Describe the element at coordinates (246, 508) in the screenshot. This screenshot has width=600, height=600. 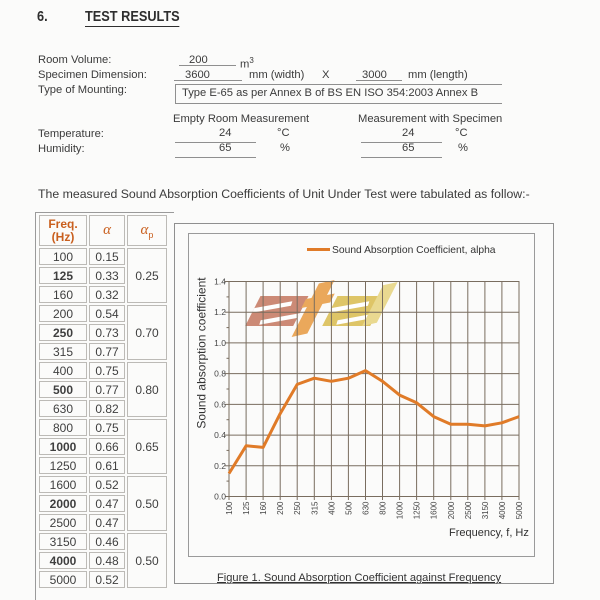
I see `svg-text: 125` at that location.